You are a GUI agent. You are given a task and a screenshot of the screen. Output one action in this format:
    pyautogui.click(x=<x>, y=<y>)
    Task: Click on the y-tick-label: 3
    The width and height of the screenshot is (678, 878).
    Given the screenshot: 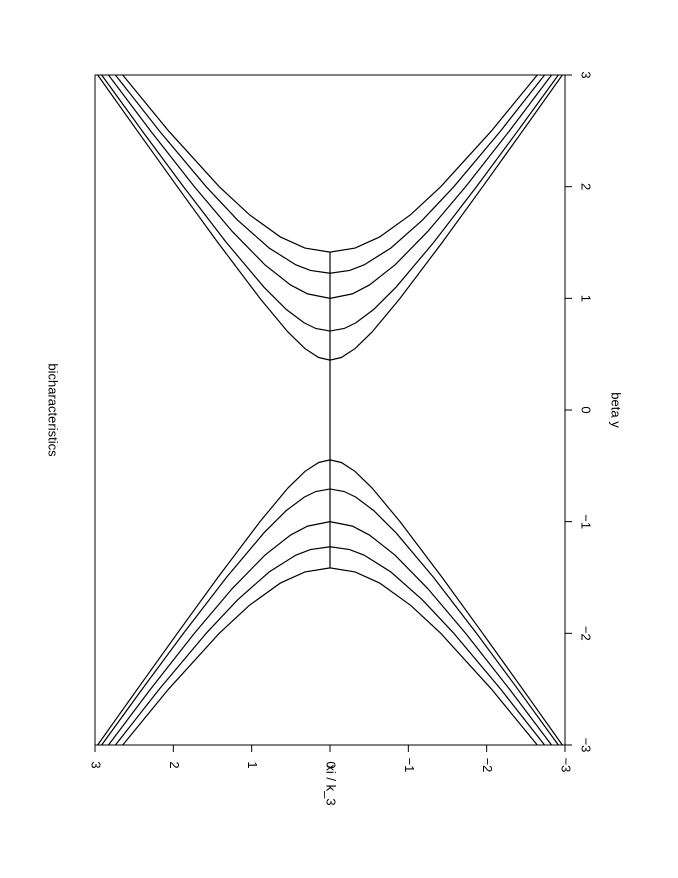 What is the action you would take?
    pyautogui.click(x=96, y=764)
    